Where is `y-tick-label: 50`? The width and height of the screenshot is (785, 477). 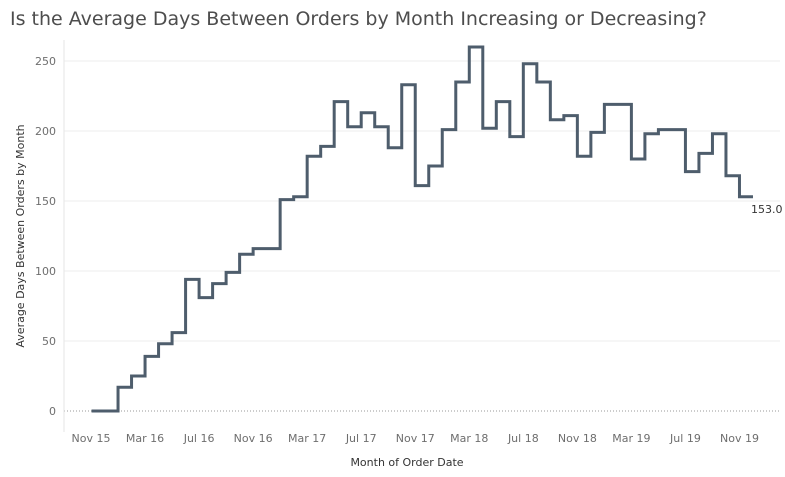
y-tick-label: 50 is located at coordinates (49, 341).